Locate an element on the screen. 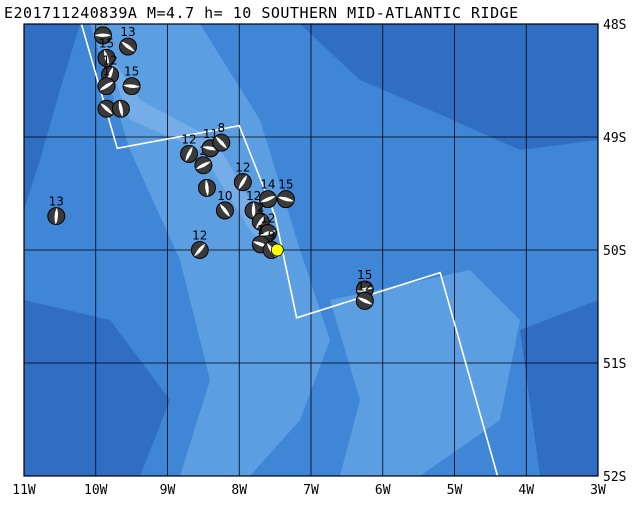 This screenshot has width=642, height=505. deep-basin-southeast is located at coordinates (559, 388).